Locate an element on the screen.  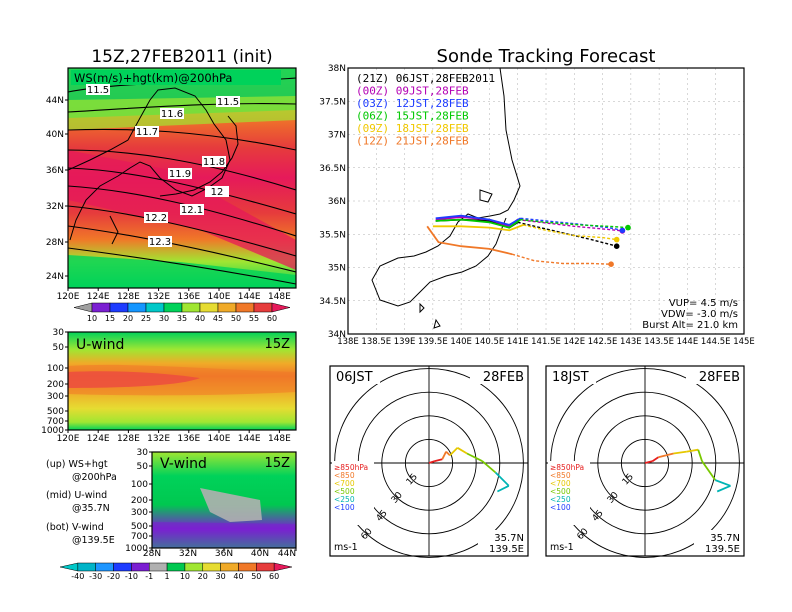
hodograph-lon: 139.5E is located at coordinates (722, 549).